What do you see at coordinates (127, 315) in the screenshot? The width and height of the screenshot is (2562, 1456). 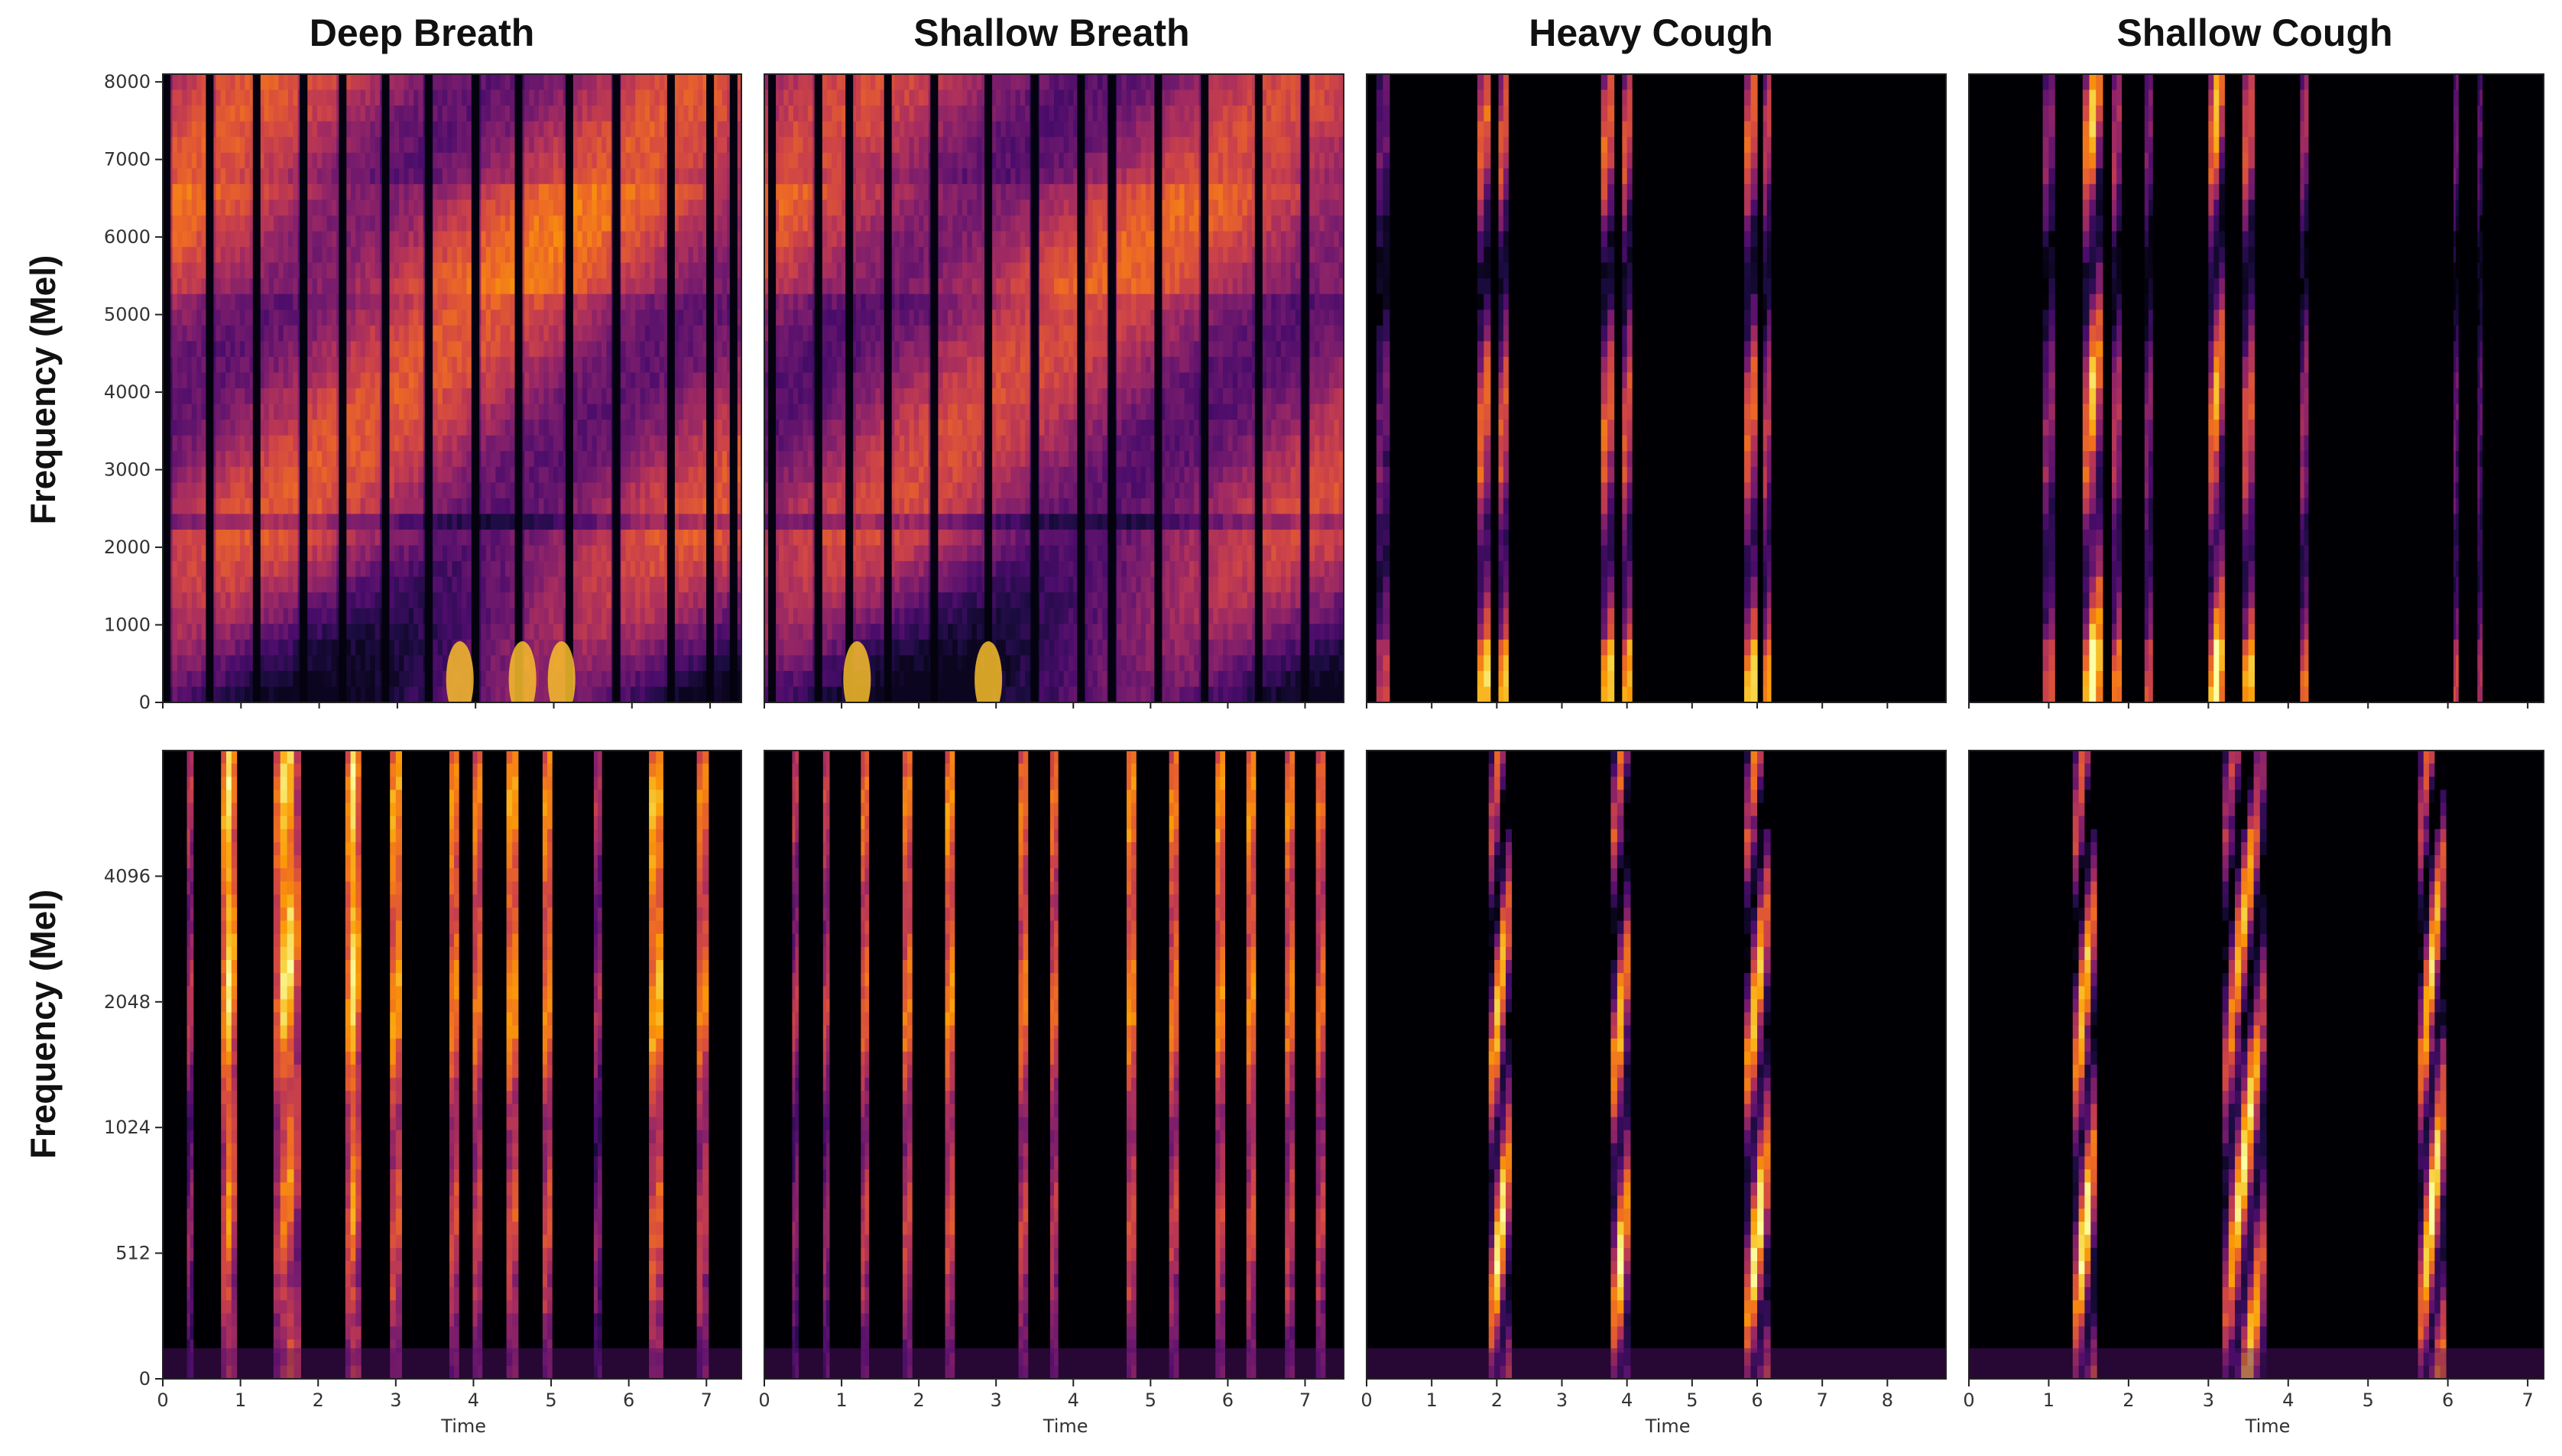 I see `ytick-label: 5000` at bounding box center [127, 315].